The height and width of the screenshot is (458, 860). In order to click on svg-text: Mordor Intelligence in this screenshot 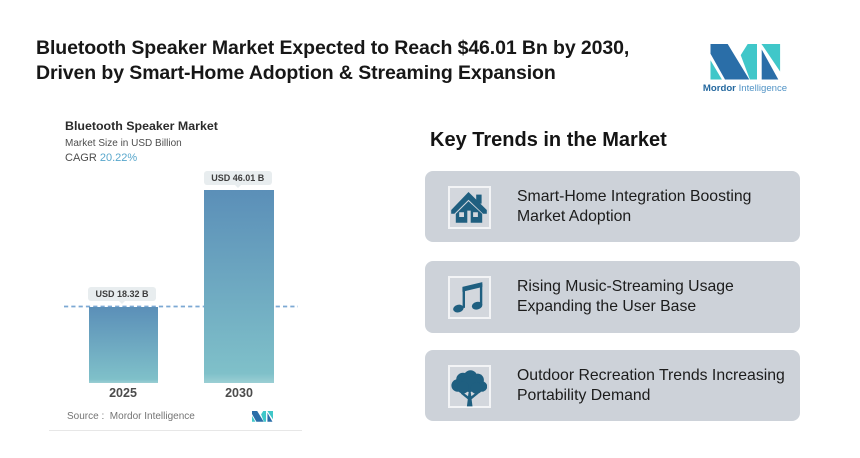, I will do `click(745, 88)`.